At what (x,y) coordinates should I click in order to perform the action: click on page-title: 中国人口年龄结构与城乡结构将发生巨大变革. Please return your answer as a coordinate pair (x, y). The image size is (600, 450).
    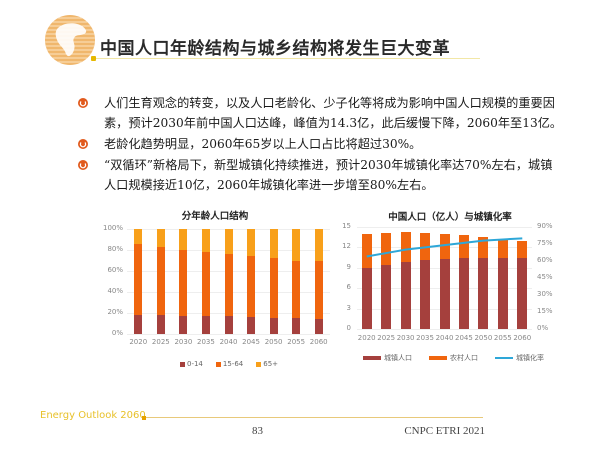
    Looking at the image, I should click on (275, 49).